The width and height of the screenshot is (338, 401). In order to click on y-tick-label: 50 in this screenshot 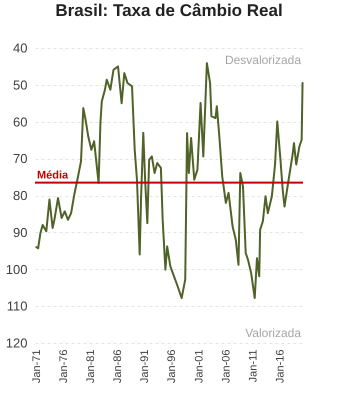, I will do `click(20, 84)`.